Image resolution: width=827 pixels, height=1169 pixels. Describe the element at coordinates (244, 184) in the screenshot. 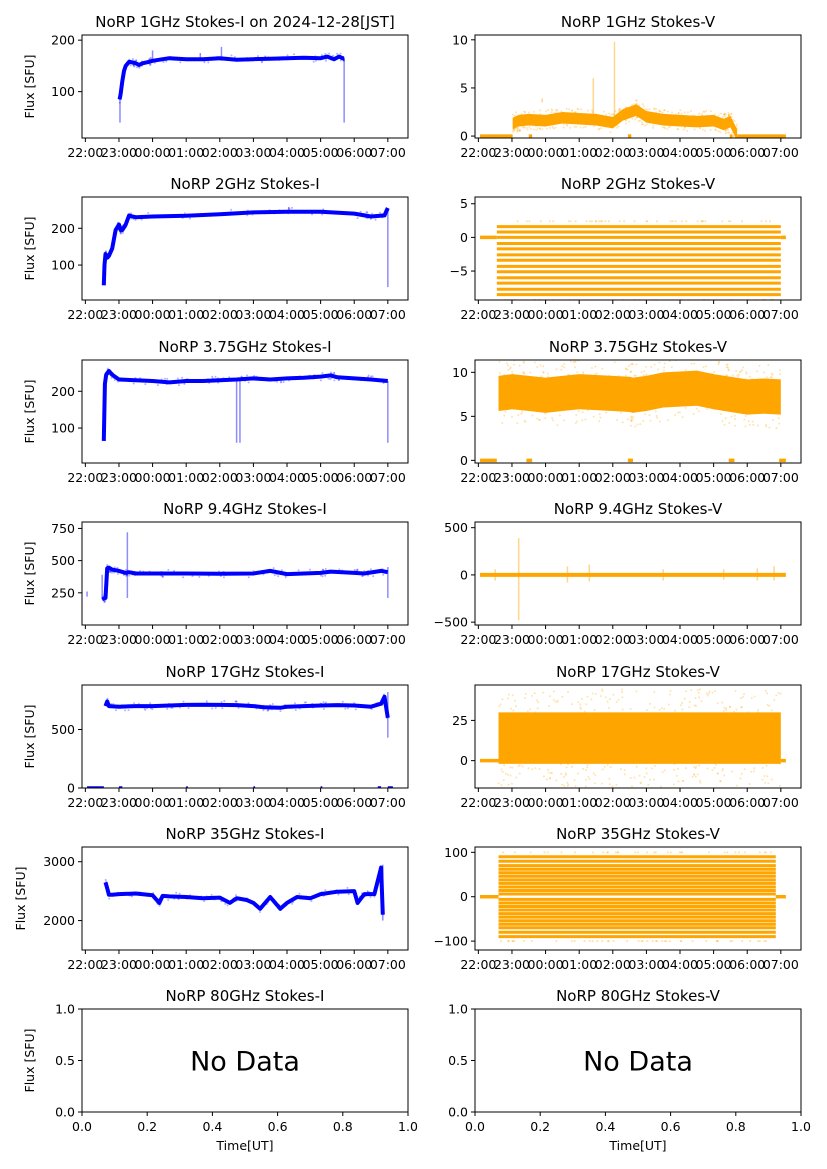

I see `chart-title: NoRP 2GHz Stokes-I` at that location.